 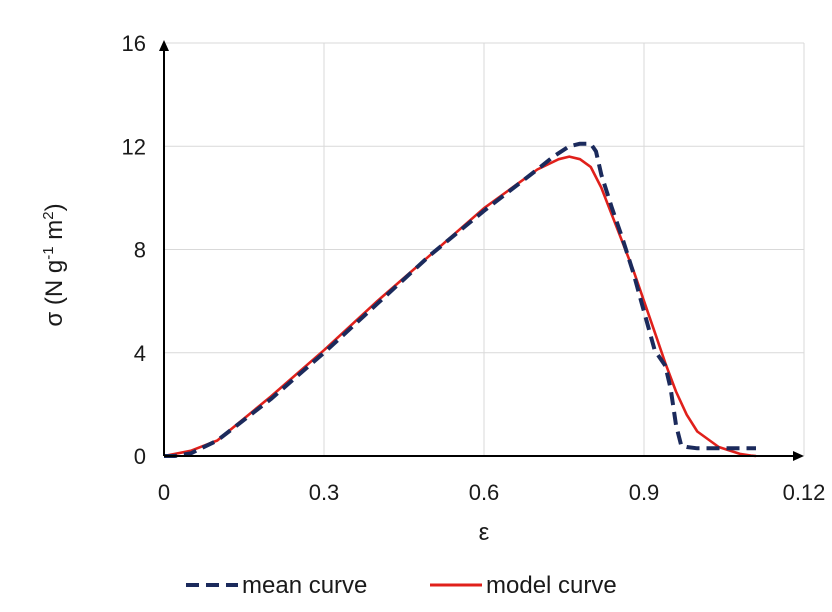 What do you see at coordinates (798, 456) in the screenshot?
I see `x-axis-arrow` at bounding box center [798, 456].